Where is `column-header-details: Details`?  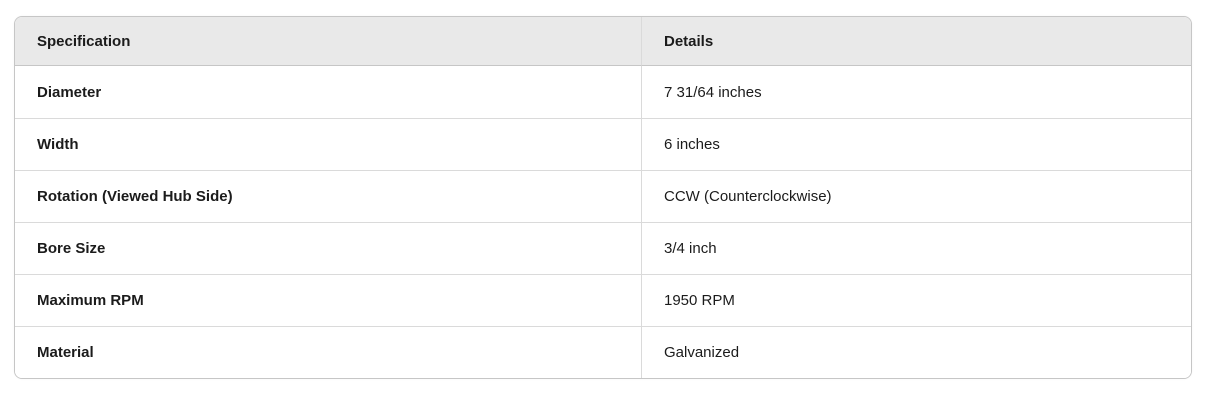 column-header-details: Details is located at coordinates (916, 41).